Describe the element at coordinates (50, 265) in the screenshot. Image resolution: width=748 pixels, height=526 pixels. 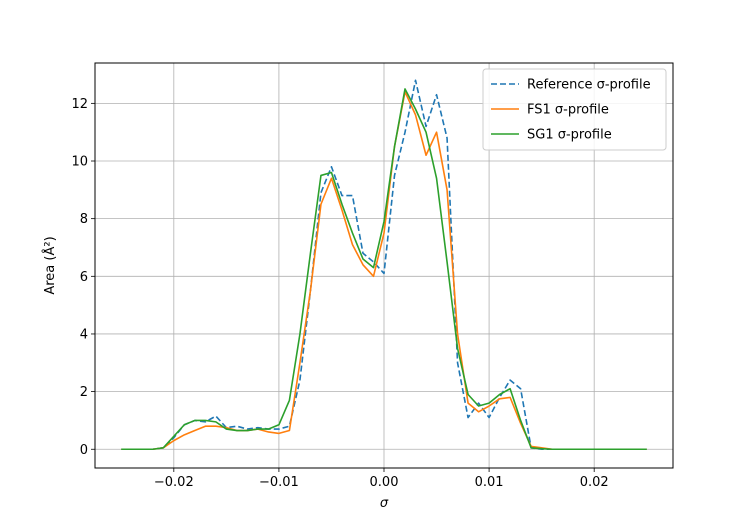
I see `y-axis-label: Area (Å²)` at that location.